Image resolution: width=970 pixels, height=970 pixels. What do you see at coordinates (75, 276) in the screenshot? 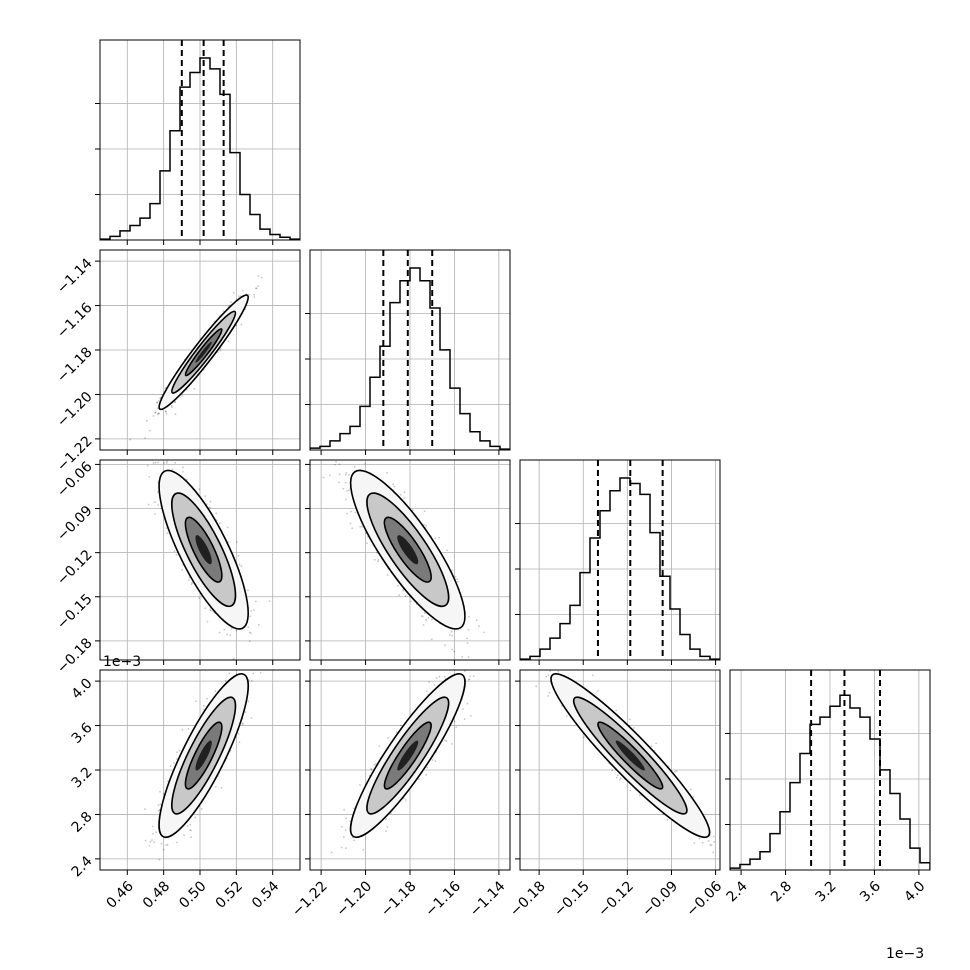
I see `y-tick-label: −1.14` at bounding box center [75, 276].